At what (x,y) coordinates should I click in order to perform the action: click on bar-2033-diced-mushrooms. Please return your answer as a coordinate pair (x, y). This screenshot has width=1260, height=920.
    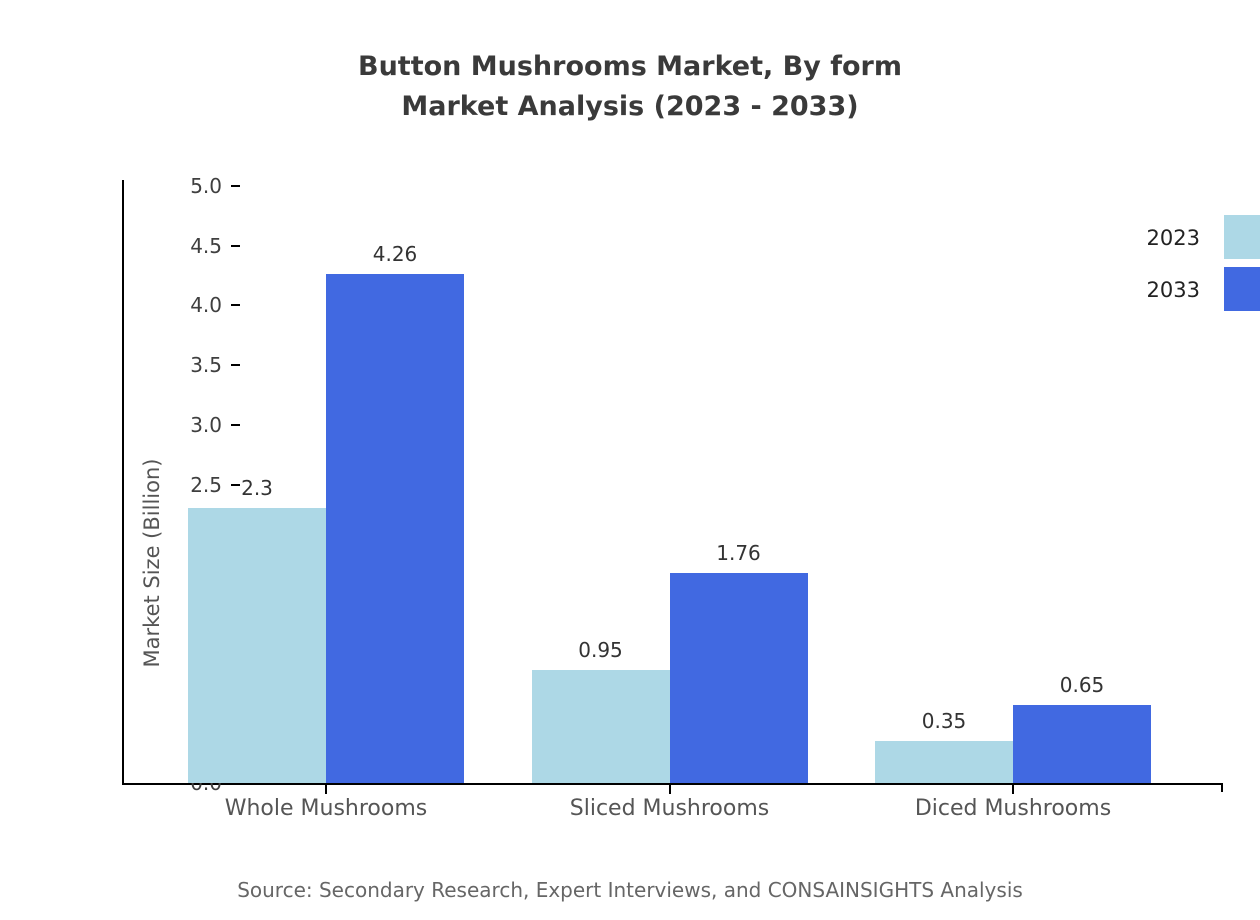
    Looking at the image, I should click on (1082, 744).